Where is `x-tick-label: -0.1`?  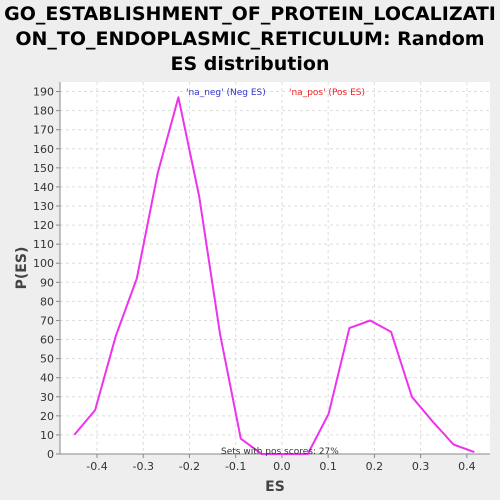 x-tick-label: -0.1 is located at coordinates (235, 466).